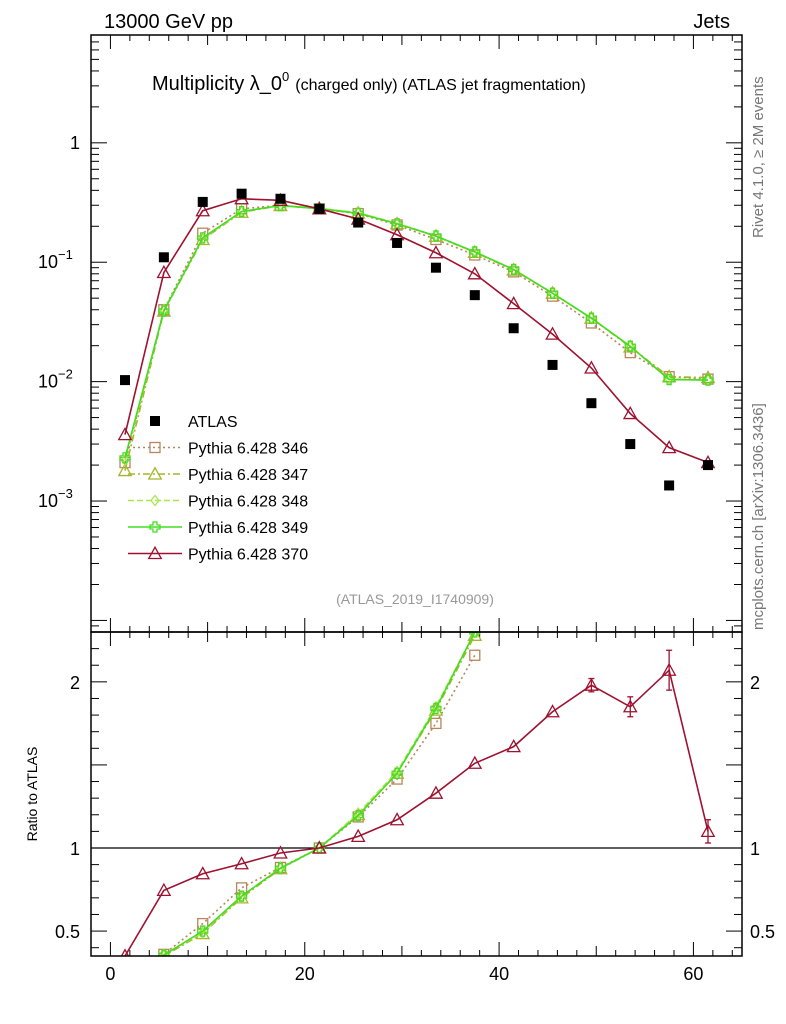  I want to click on title-subtitle: (charged only) (ATLAS jet fragmentation), so click(440, 85).